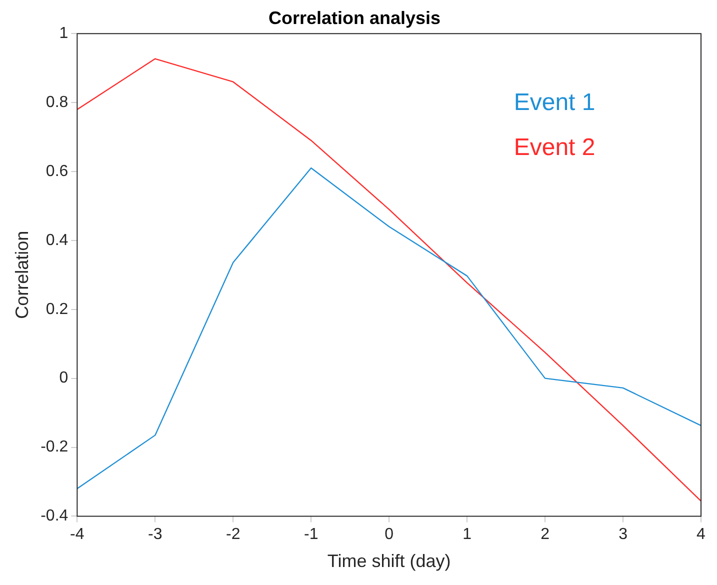 The height and width of the screenshot is (585, 717). What do you see at coordinates (63, 33) in the screenshot?
I see `y-tick-label: 1` at bounding box center [63, 33].